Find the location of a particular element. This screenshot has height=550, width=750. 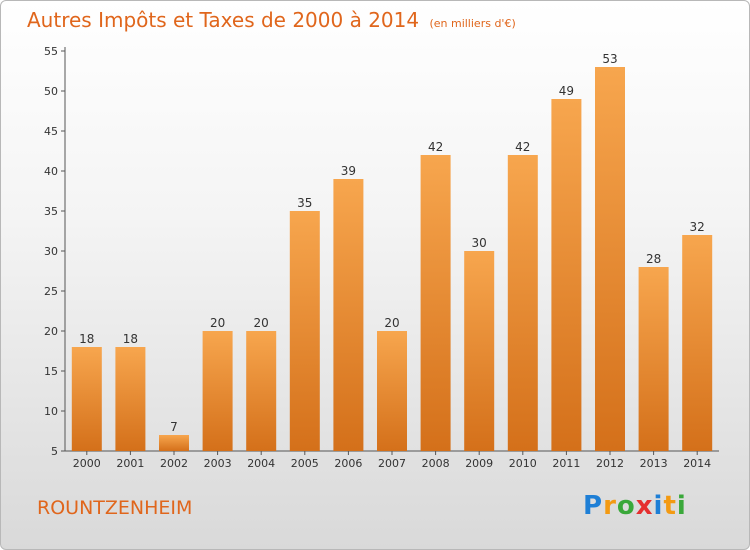

y-tick-label: 15 is located at coordinates (51, 371).